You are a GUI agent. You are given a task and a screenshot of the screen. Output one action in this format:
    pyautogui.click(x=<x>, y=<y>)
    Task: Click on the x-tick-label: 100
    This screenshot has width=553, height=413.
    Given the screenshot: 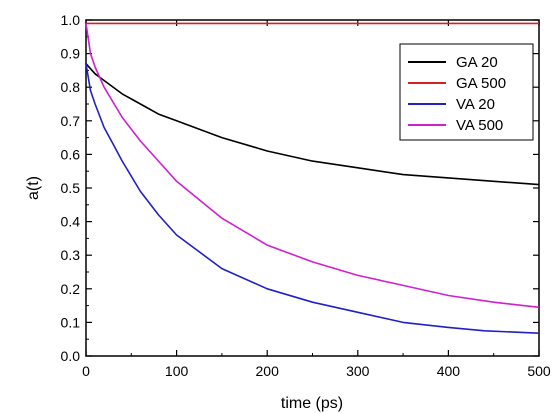 What is the action you would take?
    pyautogui.click(x=177, y=371)
    